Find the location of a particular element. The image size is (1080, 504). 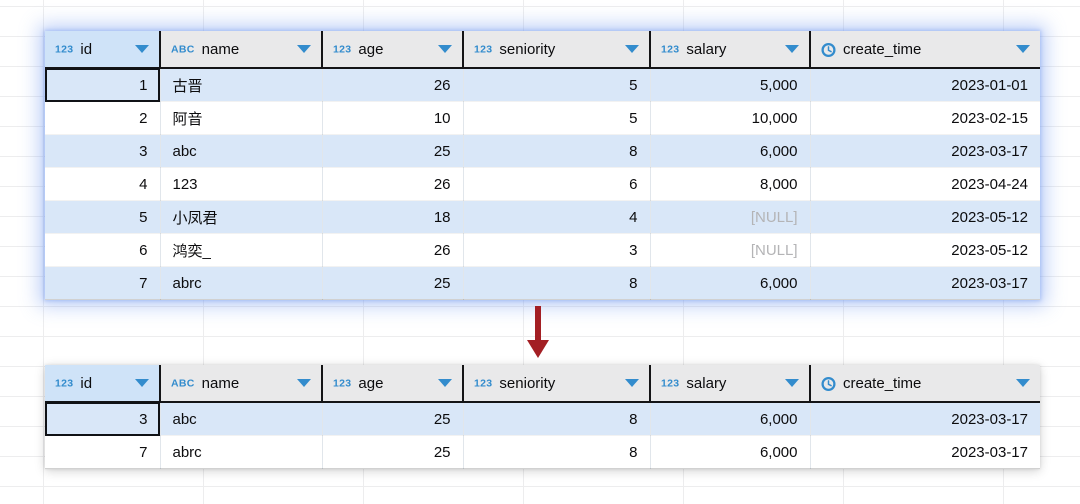

cell-seniority: 3 is located at coordinates (557, 250).